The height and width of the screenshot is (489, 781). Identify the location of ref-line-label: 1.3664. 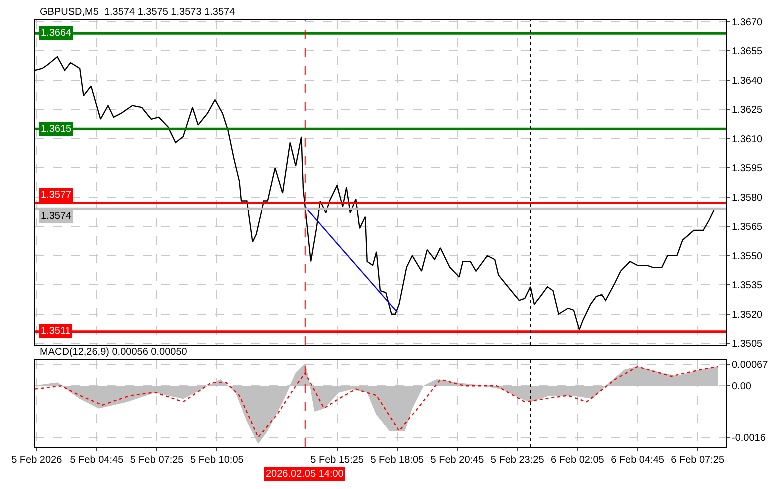
(56, 33).